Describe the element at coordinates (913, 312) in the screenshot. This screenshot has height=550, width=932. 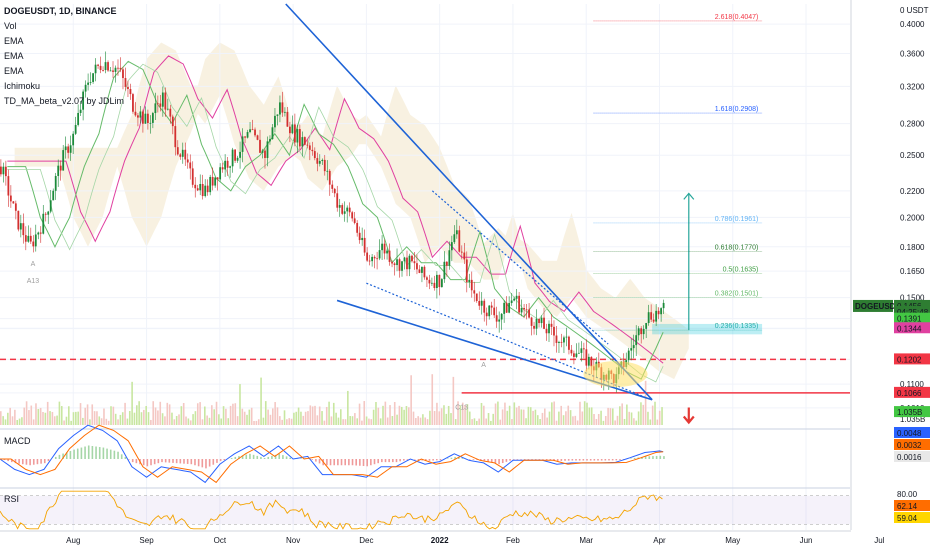
I see `price-badge-text-1: 04:25:48` at that location.